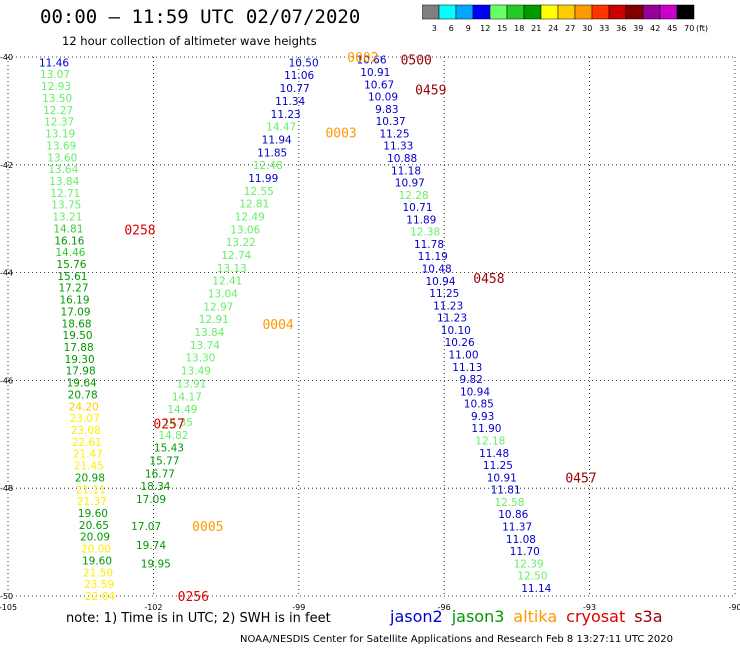  I want to click on wave-height-value: 16.19, so click(74, 301).